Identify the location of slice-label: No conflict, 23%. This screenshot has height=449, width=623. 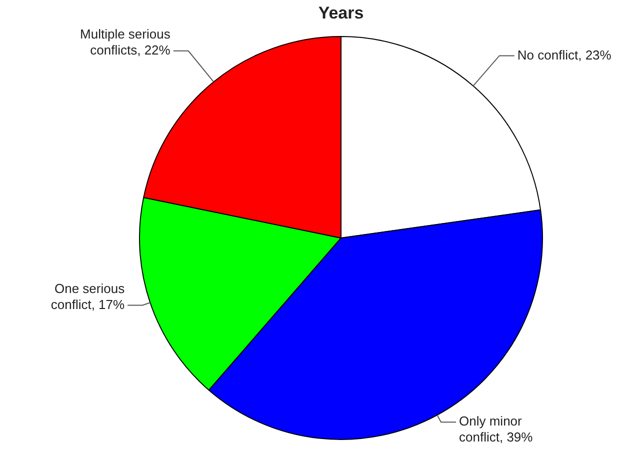
(564, 54).